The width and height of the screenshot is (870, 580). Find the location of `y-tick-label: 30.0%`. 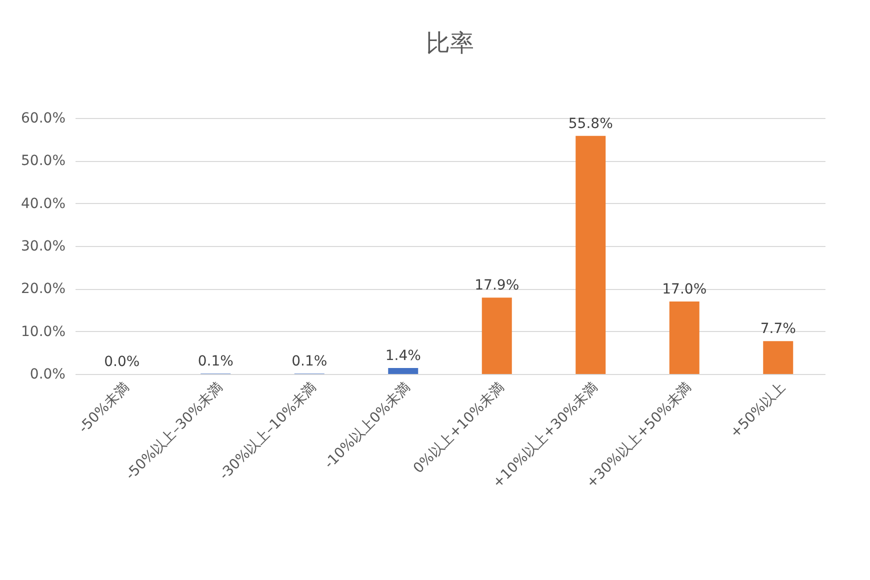

y-tick-label: 30.0% is located at coordinates (43, 246).